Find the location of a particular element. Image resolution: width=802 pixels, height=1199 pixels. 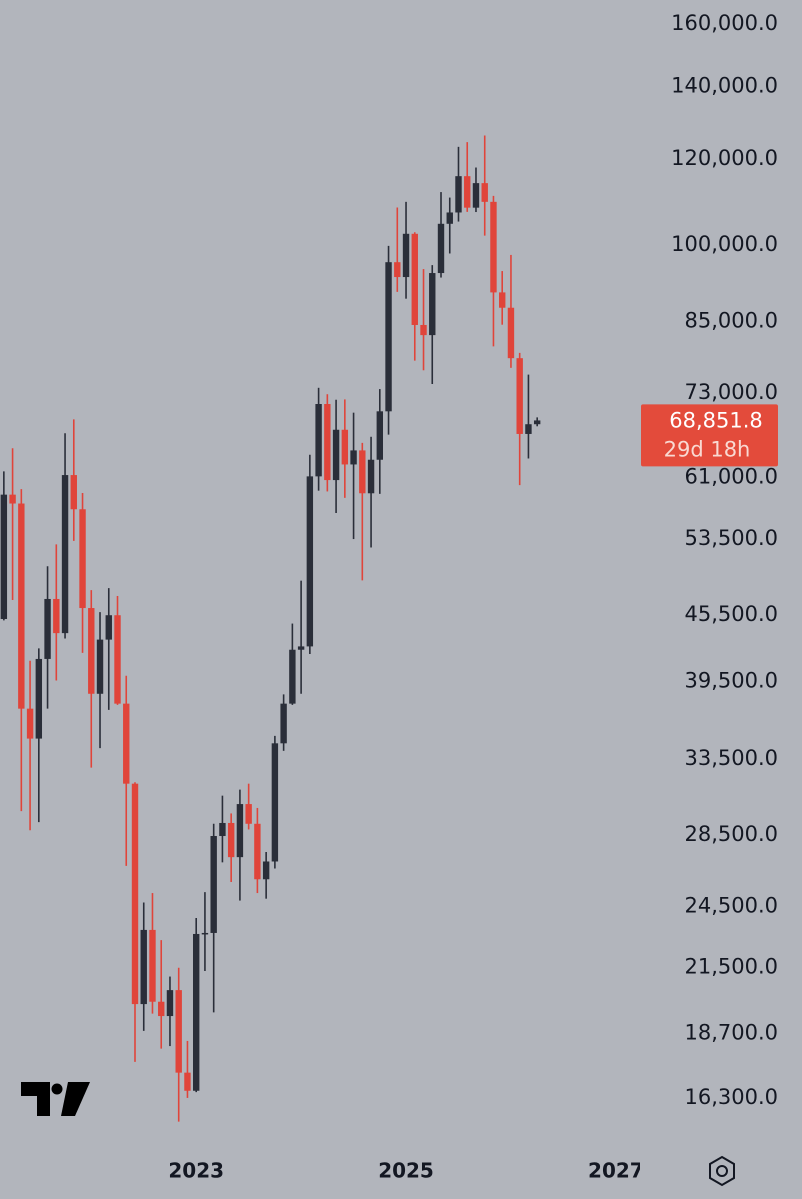

y-tick-label: 45,500.0 is located at coordinates (731, 614).